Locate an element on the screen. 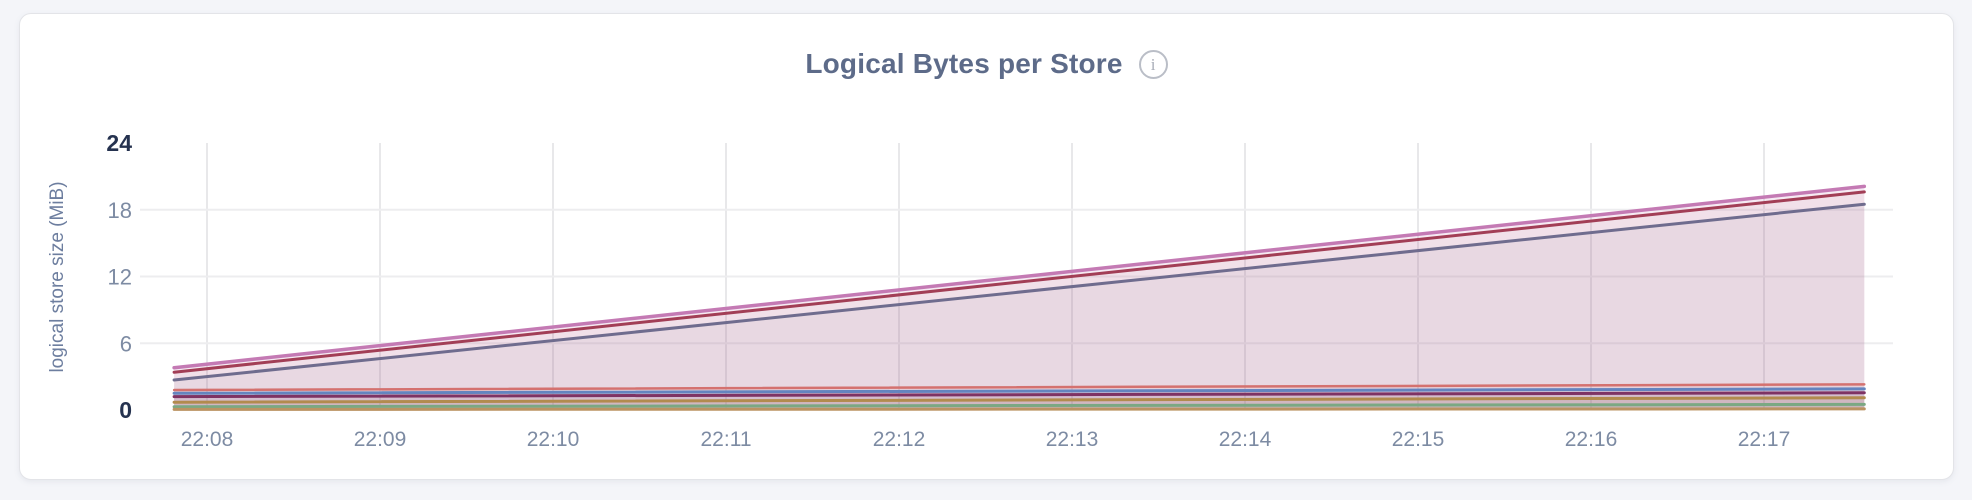  y-tick-label: 0 is located at coordinates (125, 410).